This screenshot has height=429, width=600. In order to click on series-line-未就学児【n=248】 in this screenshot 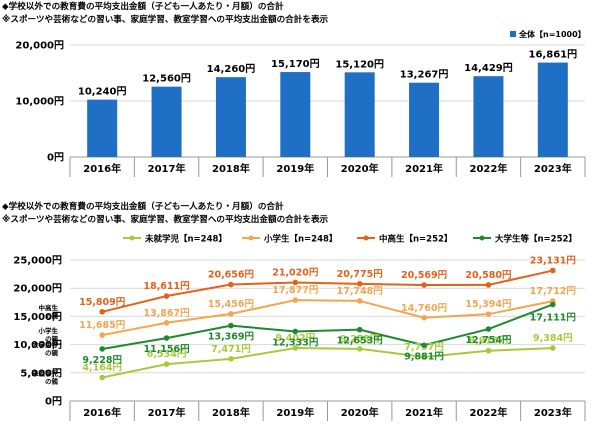, I will do `click(327, 362)`.